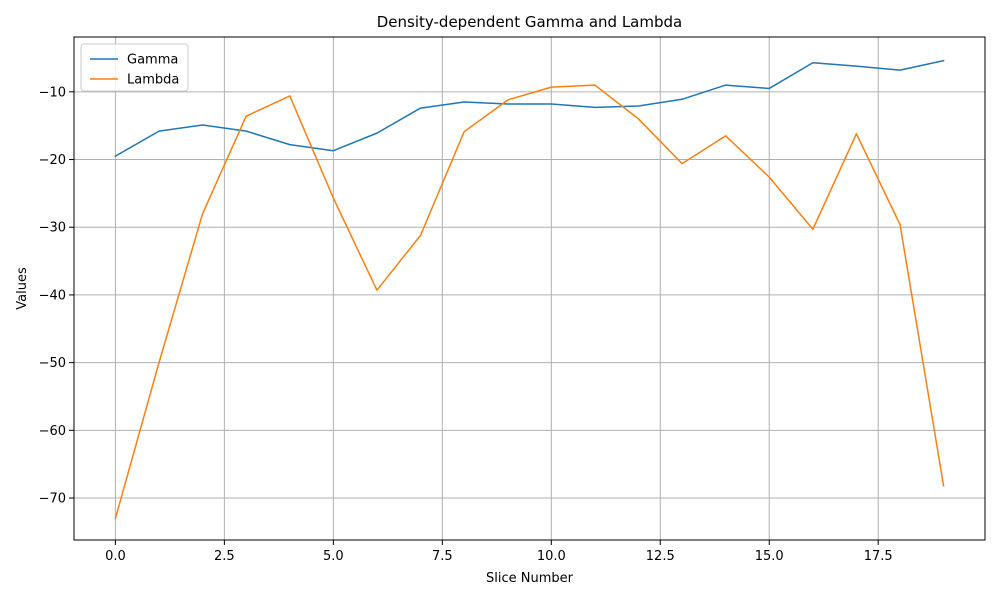 This screenshot has height=600, width=1000. Describe the element at coordinates (224, 556) in the screenshot. I see `x-tick-label: 2.5` at that location.